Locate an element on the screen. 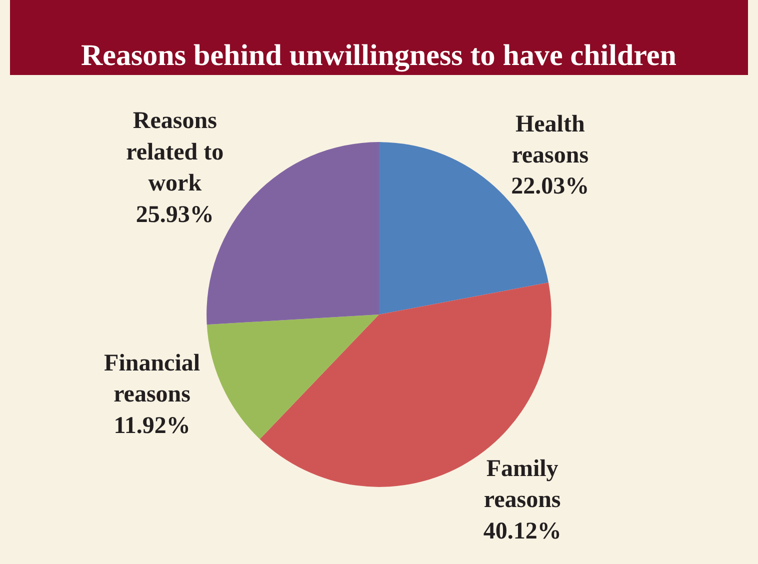 This screenshot has height=564, width=758. pie-slice is located at coordinates (292, 377).